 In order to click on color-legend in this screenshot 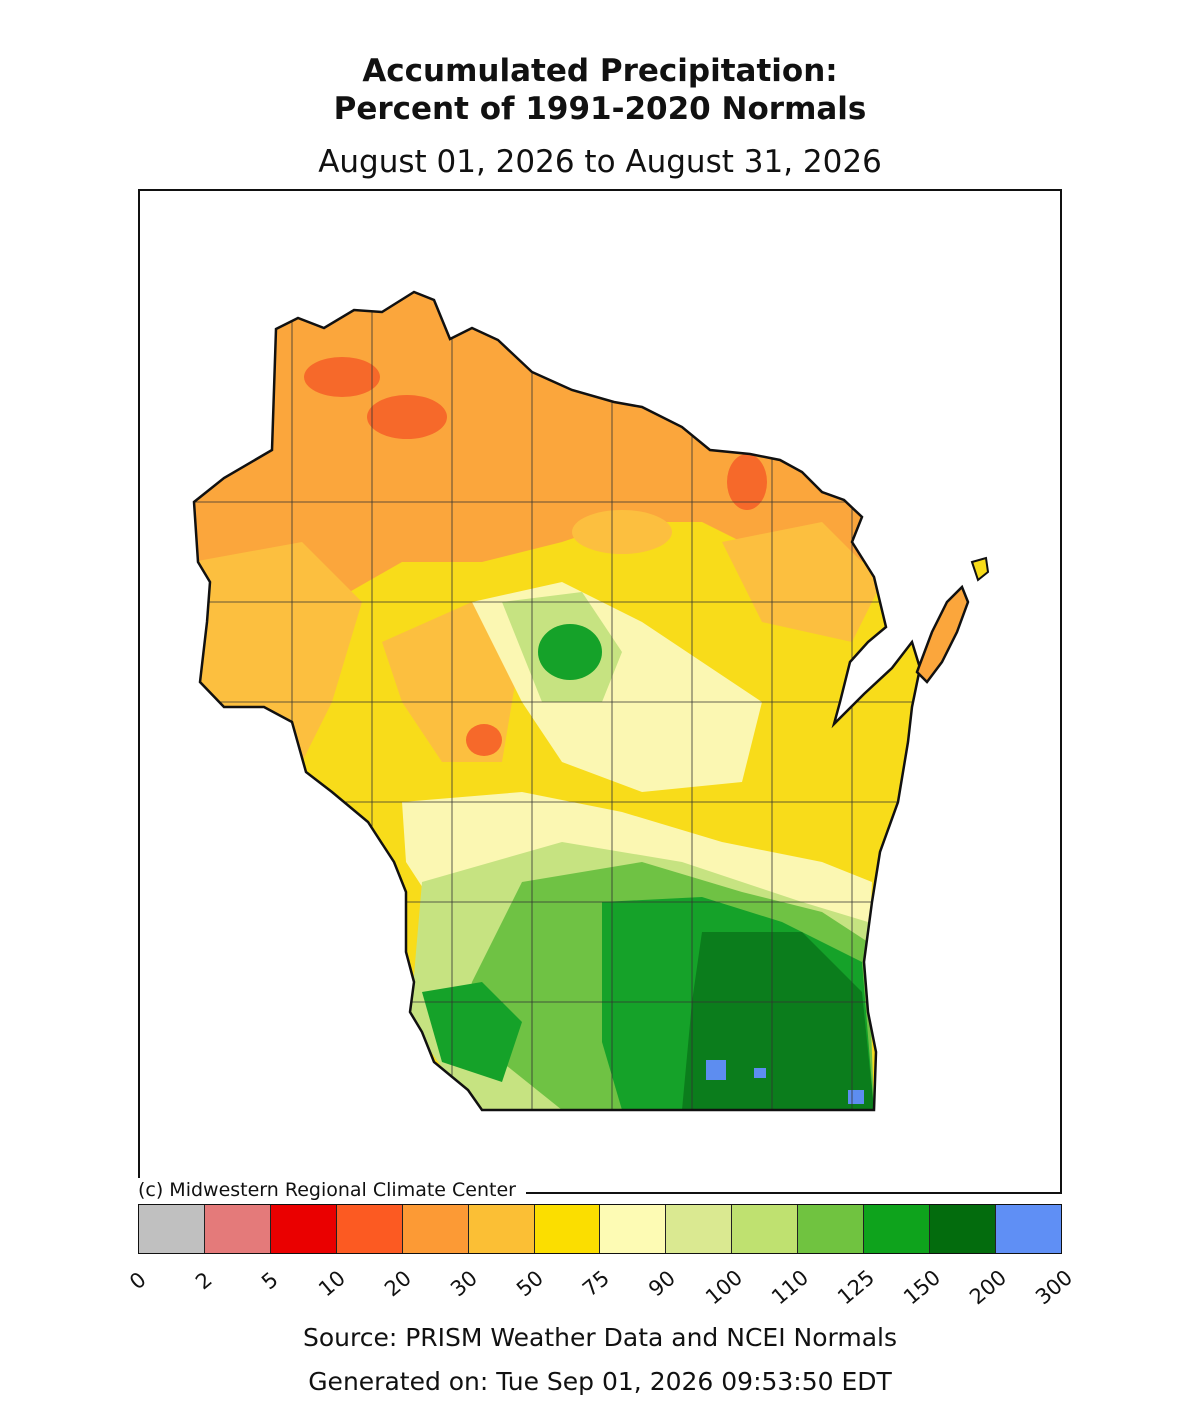, I will do `click(600, 1229)`.